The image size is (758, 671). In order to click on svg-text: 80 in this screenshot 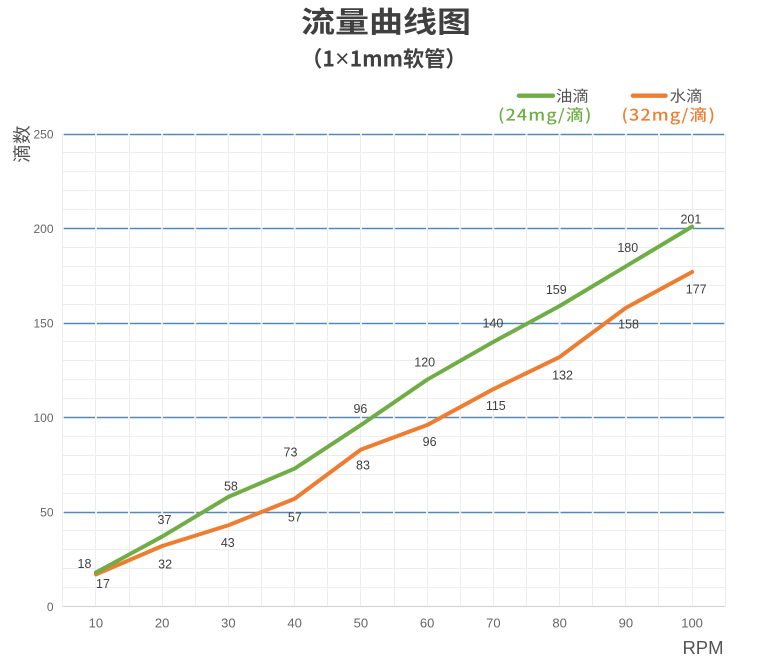, I will do `click(559, 622)`.